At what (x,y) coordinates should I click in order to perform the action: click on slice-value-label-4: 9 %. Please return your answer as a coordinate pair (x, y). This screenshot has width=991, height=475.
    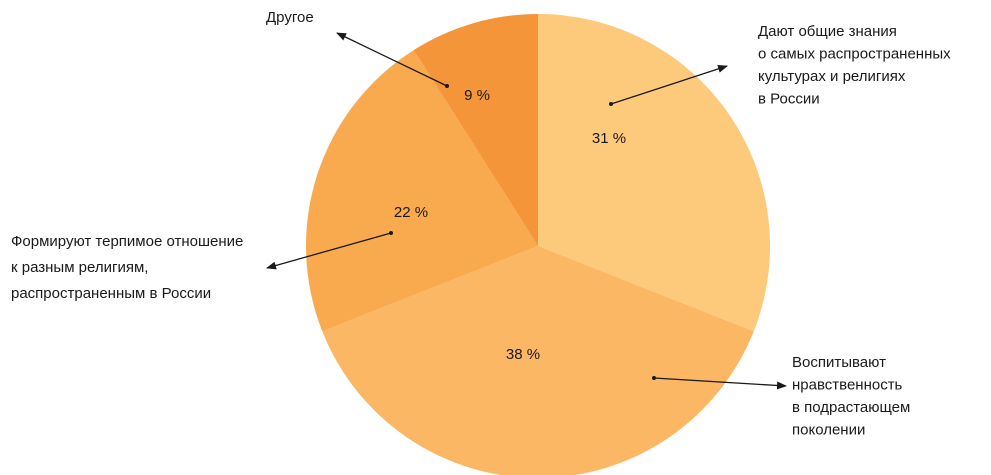
    Looking at the image, I should click on (477, 95).